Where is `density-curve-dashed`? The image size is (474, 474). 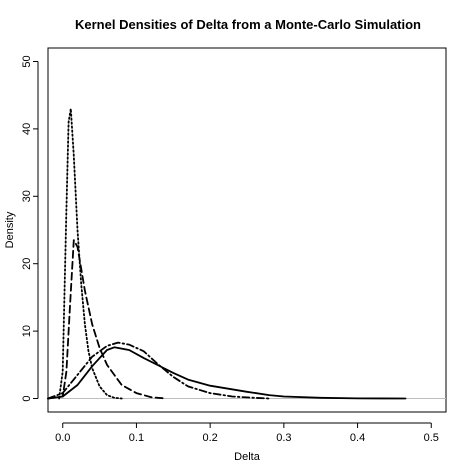
density-curve-dashed is located at coordinates (107, 319).